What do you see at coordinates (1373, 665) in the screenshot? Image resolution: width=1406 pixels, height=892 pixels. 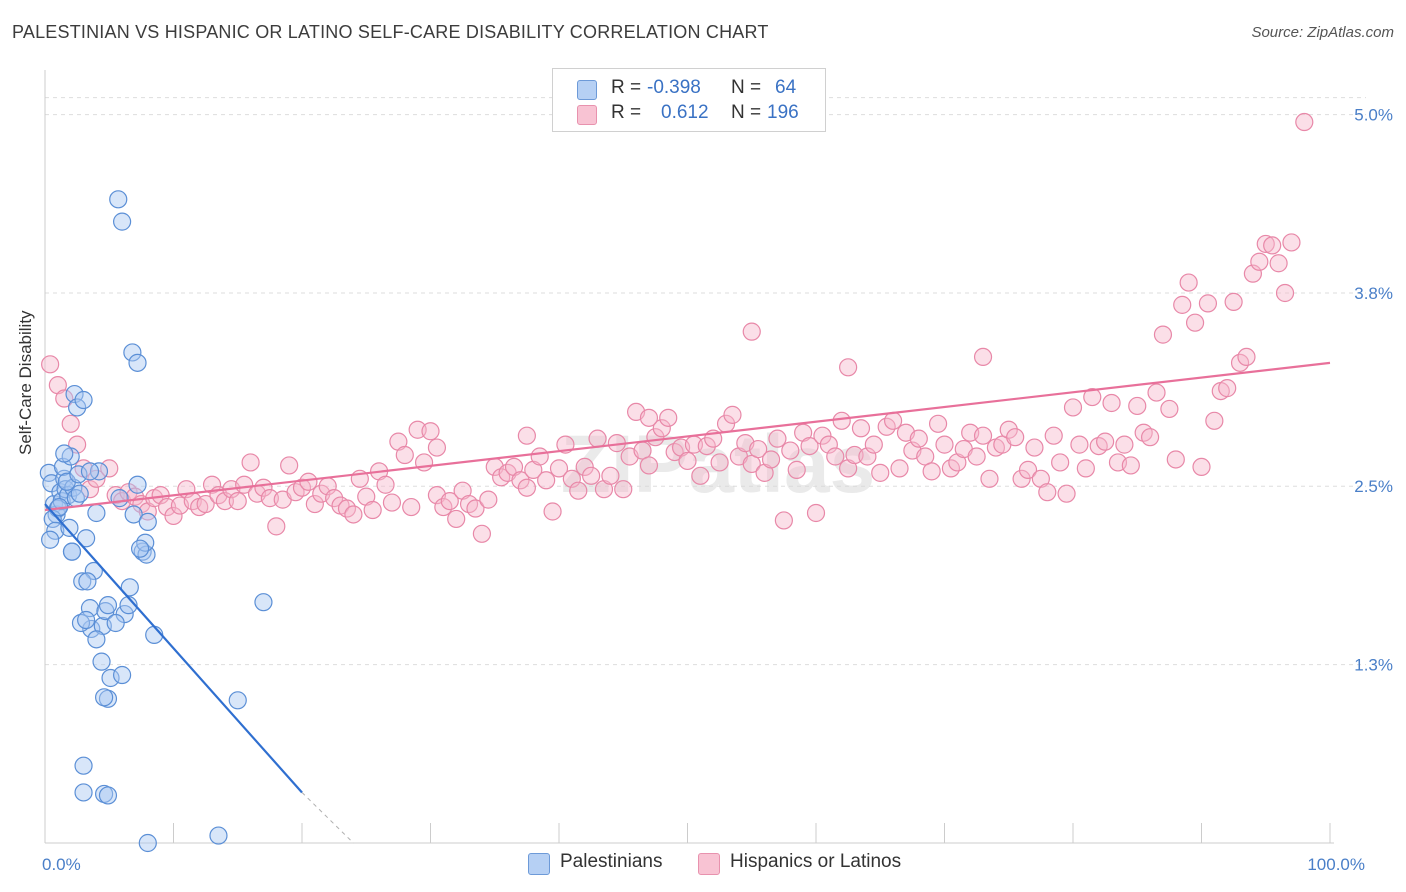 I see `y-tick-label: 1.3%` at bounding box center [1373, 665].